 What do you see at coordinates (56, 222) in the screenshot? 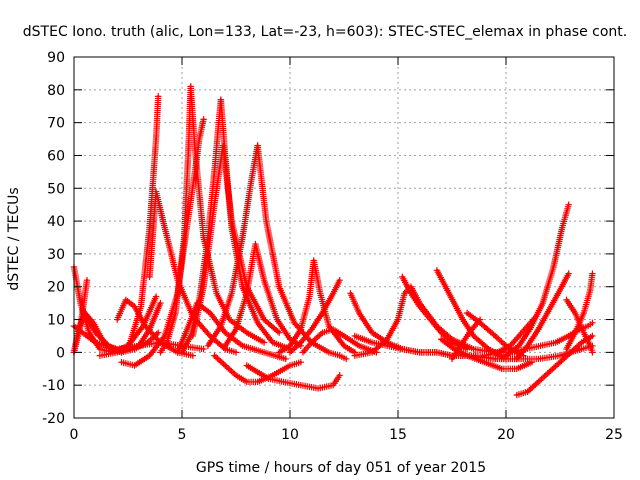
I see `y-tick-label: 40` at bounding box center [56, 222].